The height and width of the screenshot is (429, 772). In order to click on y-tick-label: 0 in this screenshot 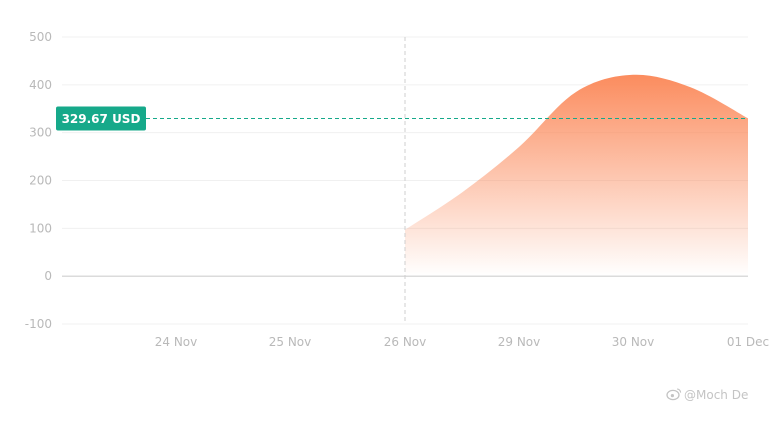, I will do `click(48, 276)`.